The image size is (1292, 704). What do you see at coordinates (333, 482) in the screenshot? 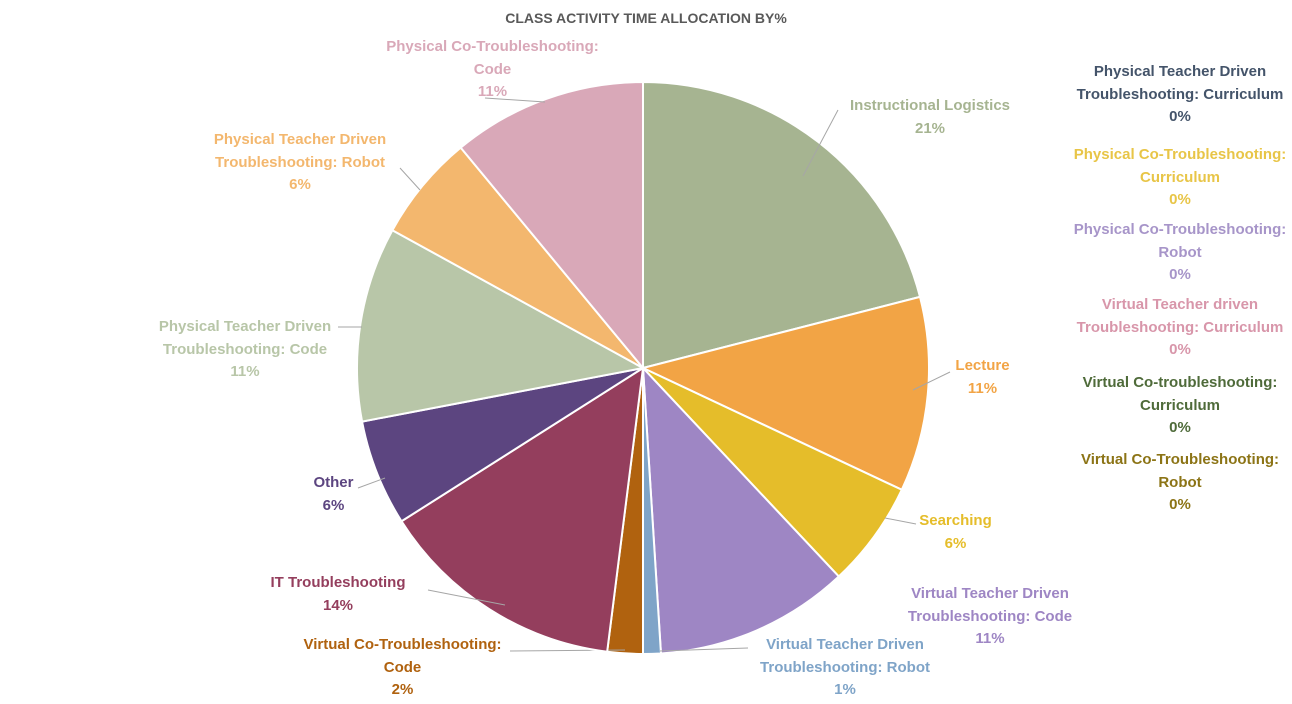
I see `data-label-name: Other` at bounding box center [333, 482].